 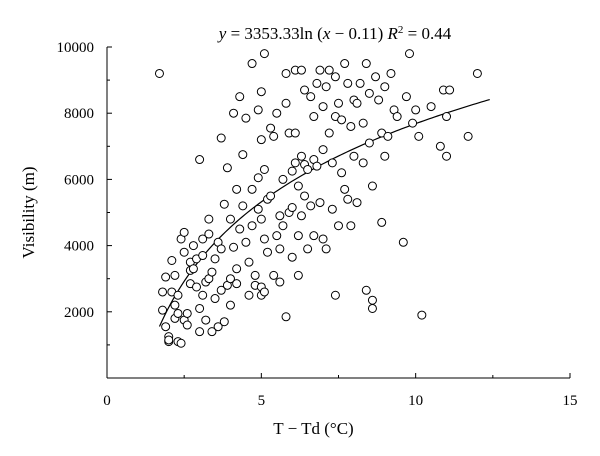 What do you see at coordinates (79, 114) in the screenshot?
I see `y-tick-label: 8000` at bounding box center [79, 114].